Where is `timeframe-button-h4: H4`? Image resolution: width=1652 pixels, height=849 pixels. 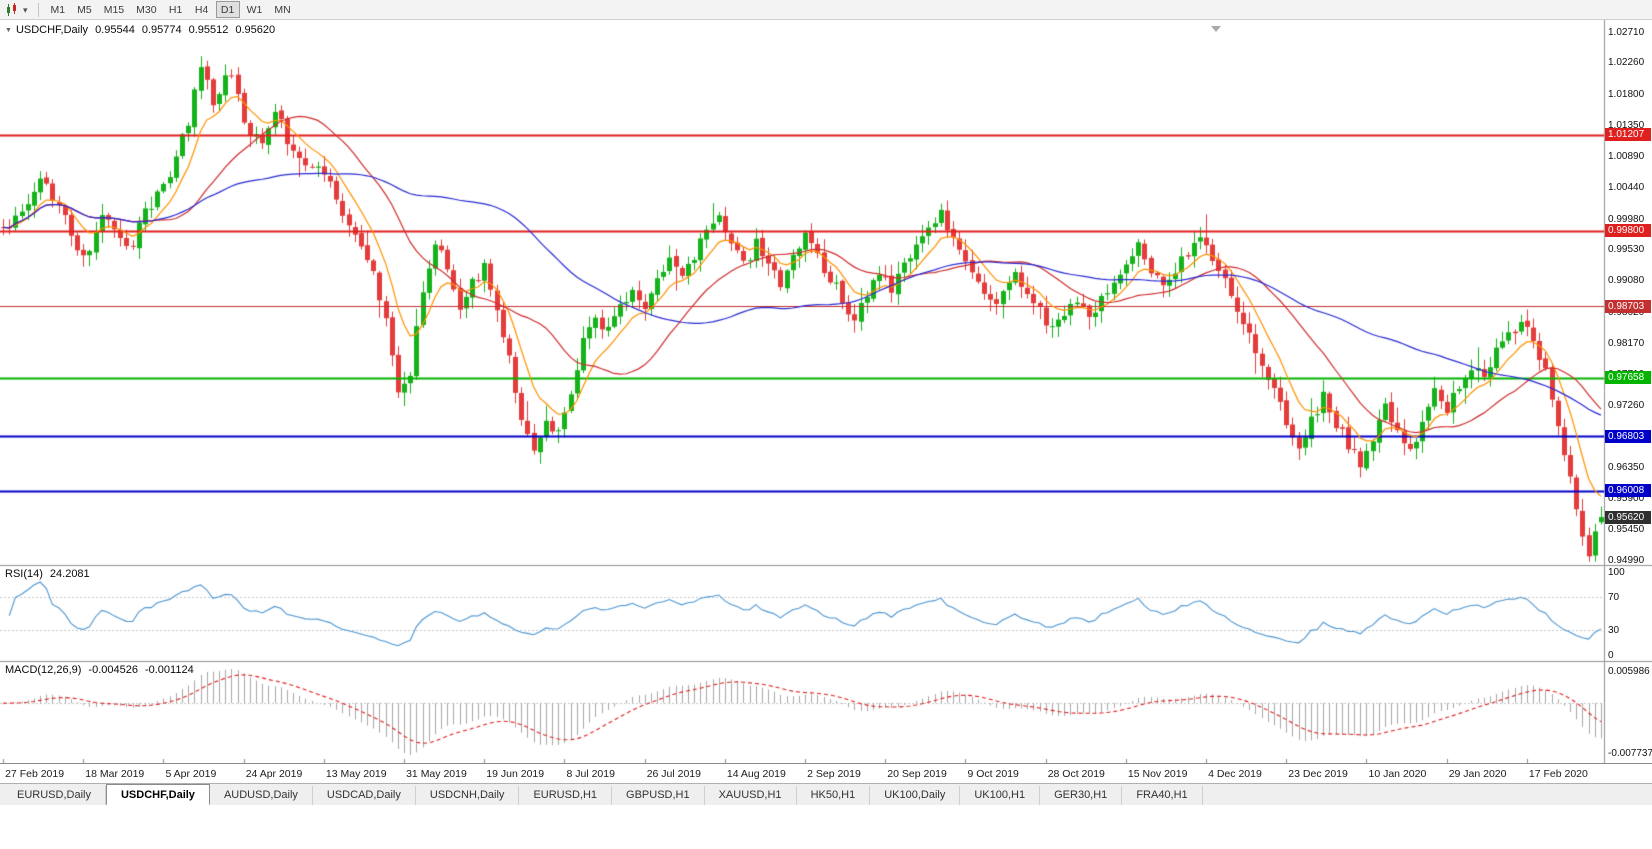
timeframe-button-h4: H4 is located at coordinates (202, 9).